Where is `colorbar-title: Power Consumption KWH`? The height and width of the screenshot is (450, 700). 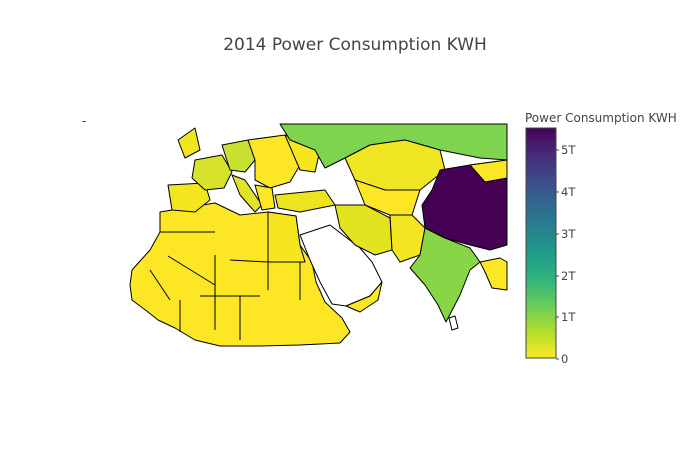
colorbar-title: Power Consumption KWH is located at coordinates (601, 118).